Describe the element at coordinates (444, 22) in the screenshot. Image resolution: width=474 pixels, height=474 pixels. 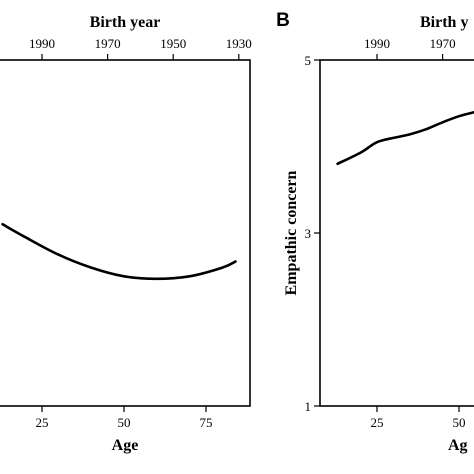
I see `panel-b-top-axis-title: Birth y` at that location.